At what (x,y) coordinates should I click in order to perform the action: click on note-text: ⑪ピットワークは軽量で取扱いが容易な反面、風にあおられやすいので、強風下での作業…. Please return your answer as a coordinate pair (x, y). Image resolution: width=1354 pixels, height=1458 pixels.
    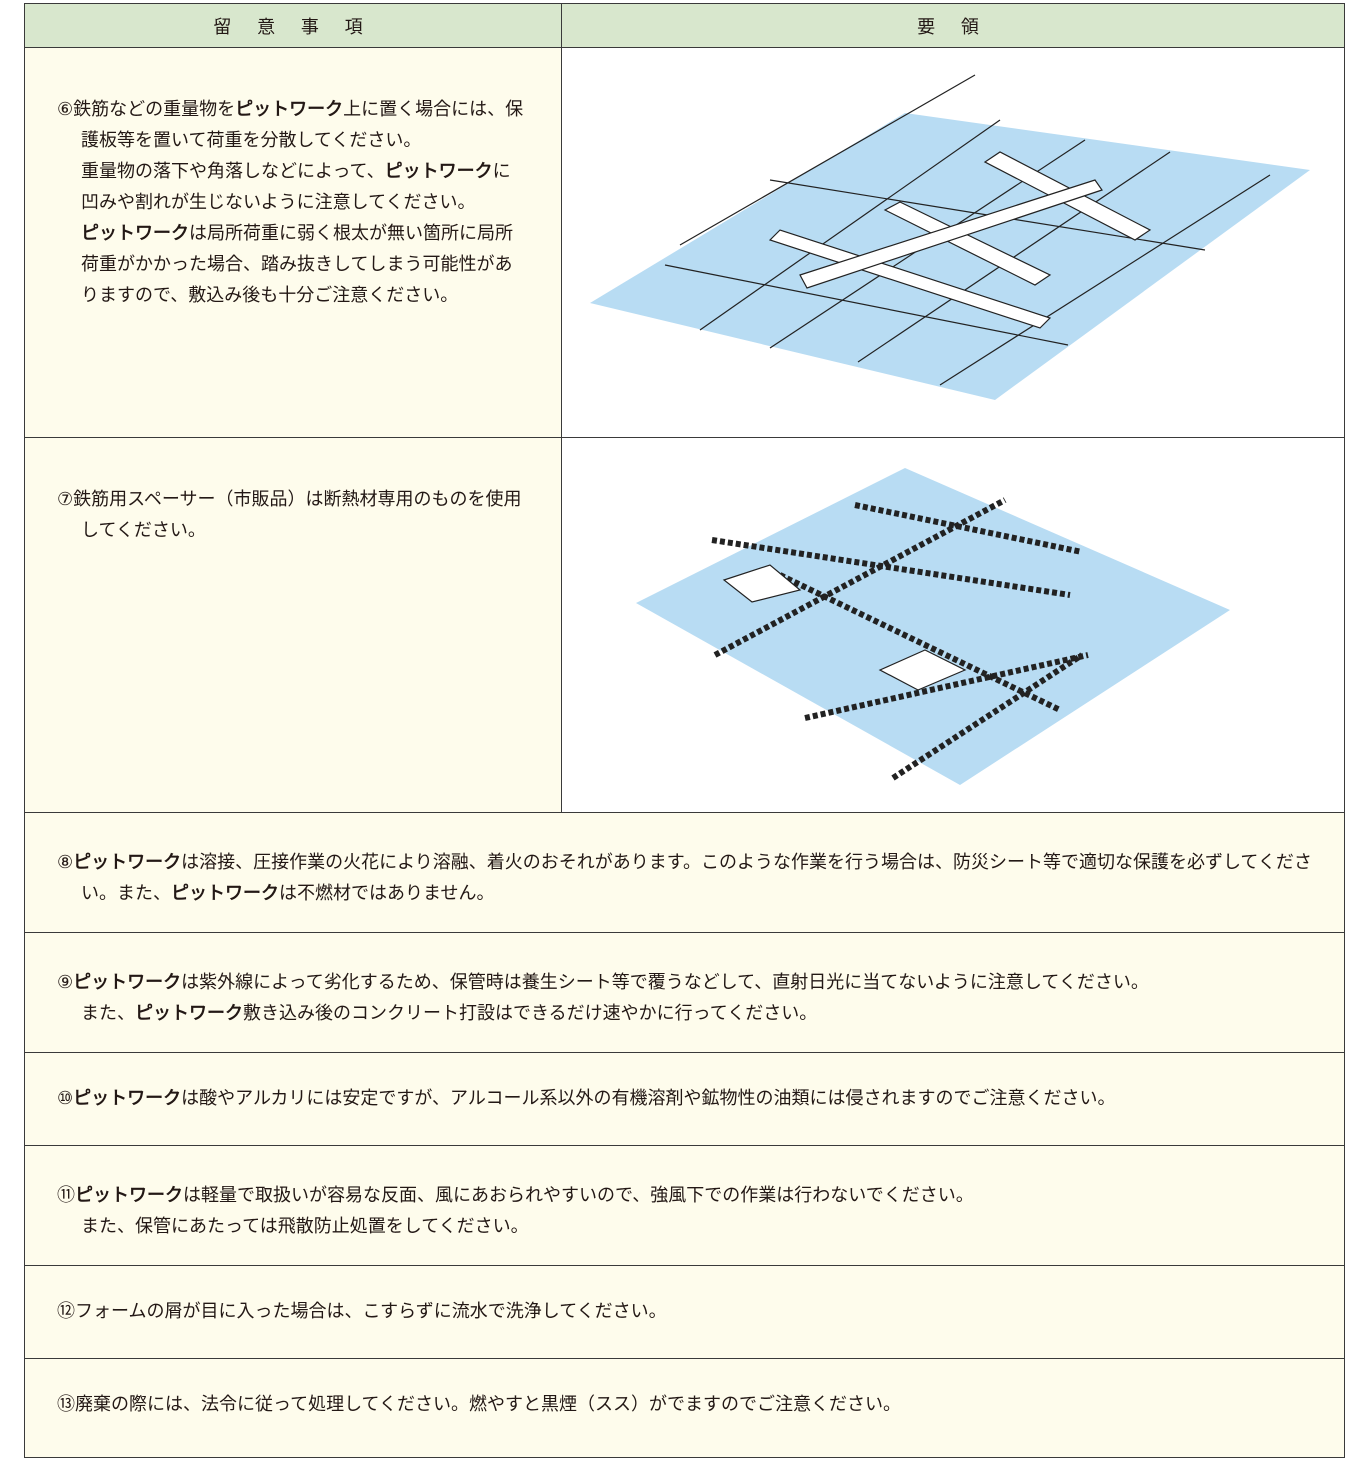
    Looking at the image, I should click on (692, 1211).